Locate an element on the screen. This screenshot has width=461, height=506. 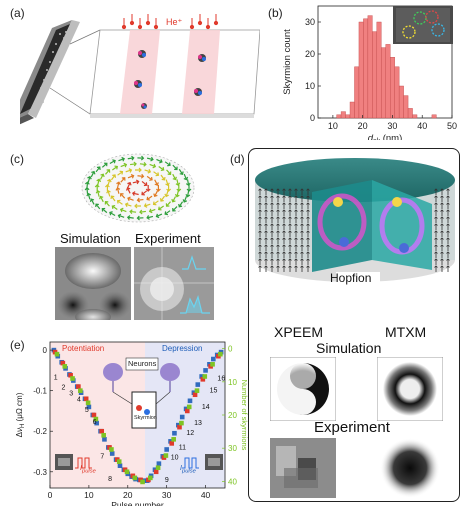
y-tick-label: 0 is located at coordinates (45, 350).